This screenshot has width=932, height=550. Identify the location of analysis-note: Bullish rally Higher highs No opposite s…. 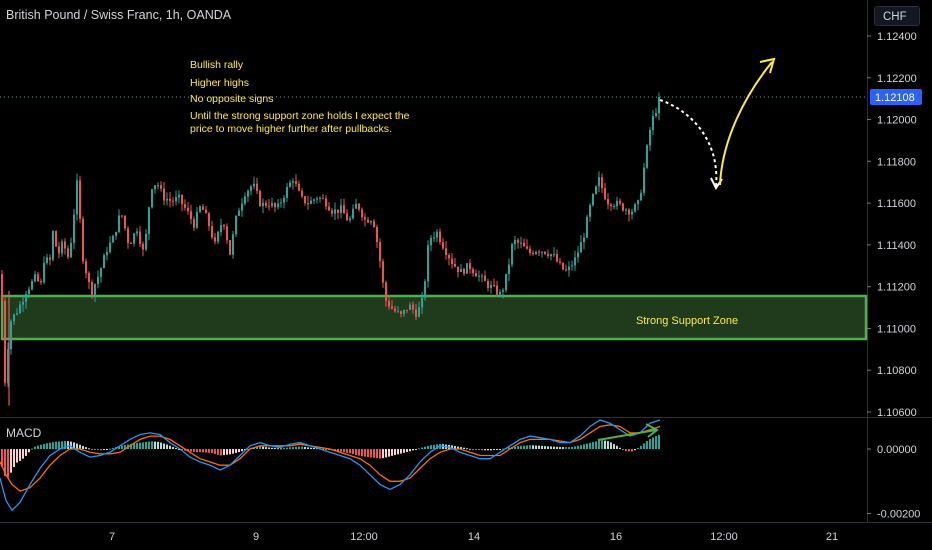
(300, 97).